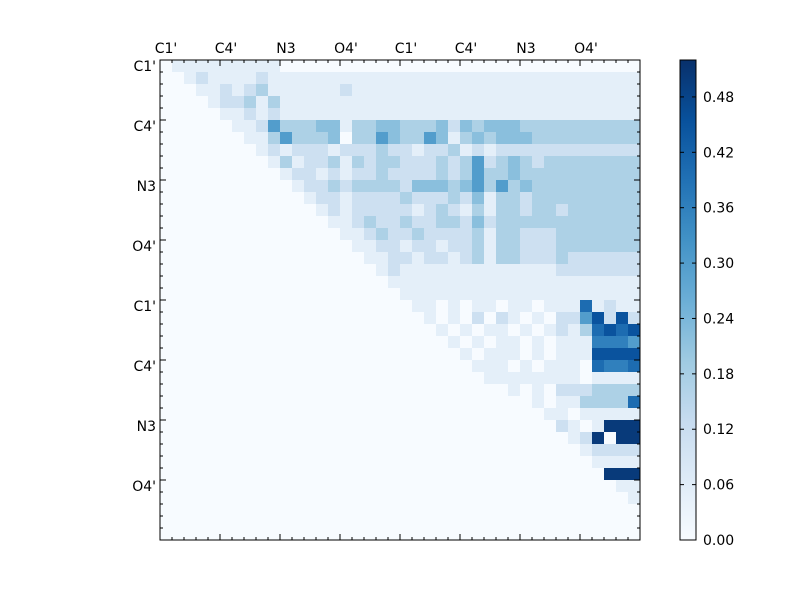 This screenshot has height=600, width=800. I want to click on x-tick-label: N3, so click(285, 49).